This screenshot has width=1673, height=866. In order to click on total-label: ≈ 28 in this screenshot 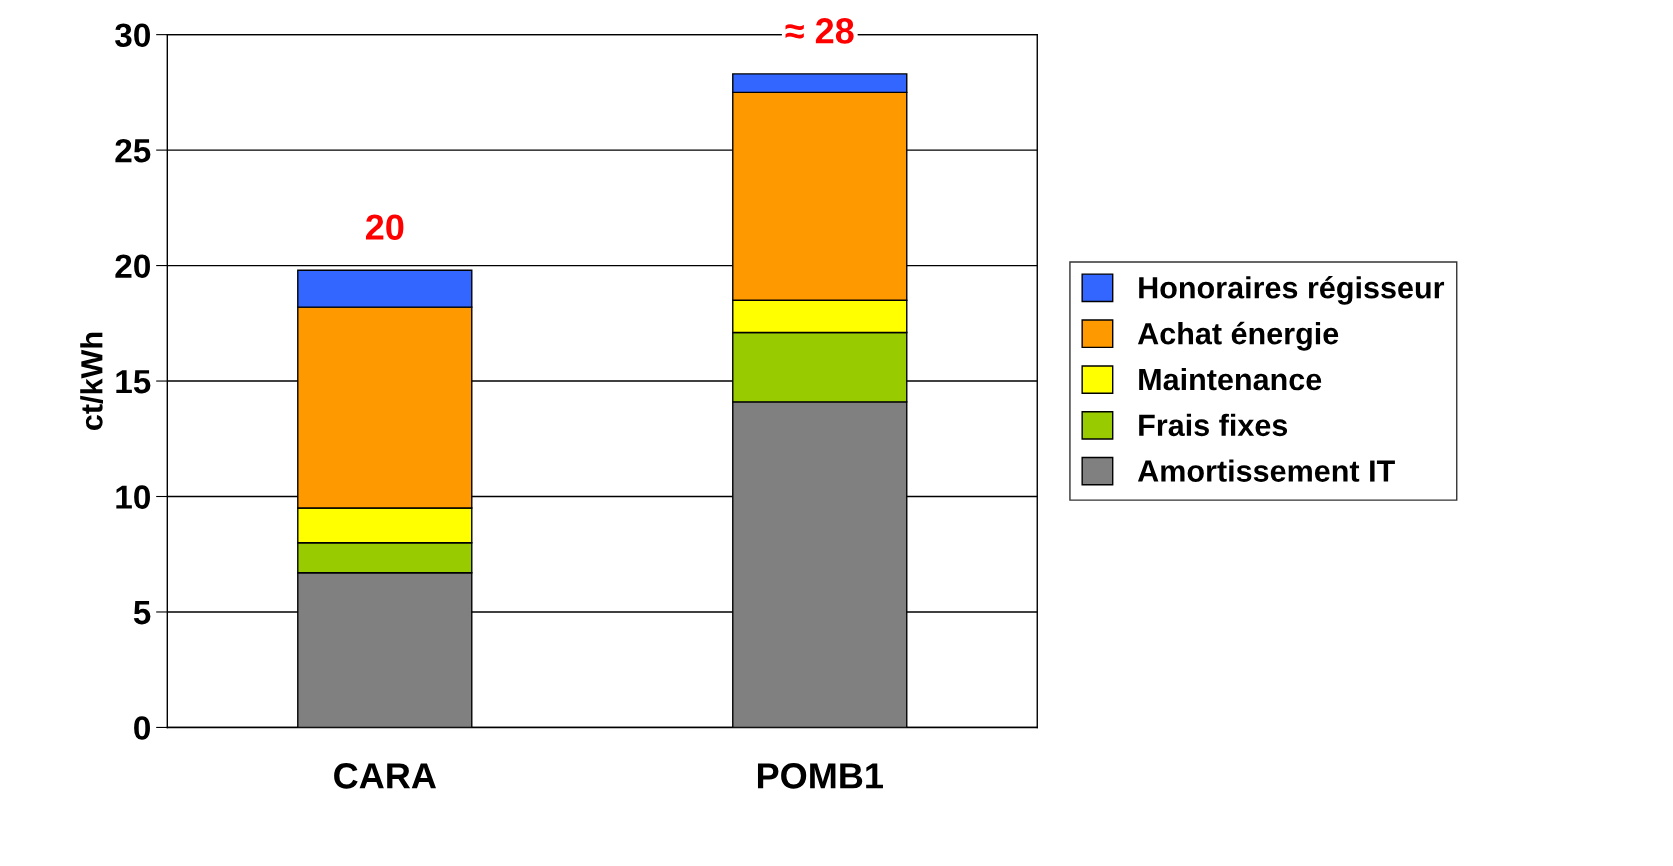, I will do `click(819, 31)`.